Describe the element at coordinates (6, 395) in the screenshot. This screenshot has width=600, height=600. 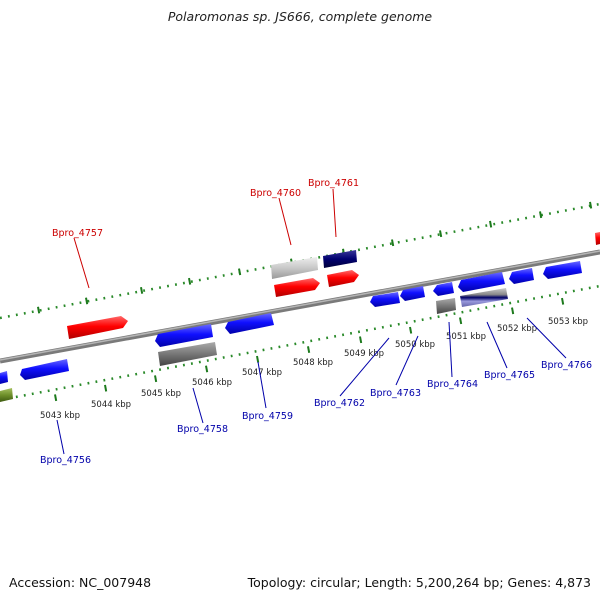
I see `gene-block-olive` at that location.